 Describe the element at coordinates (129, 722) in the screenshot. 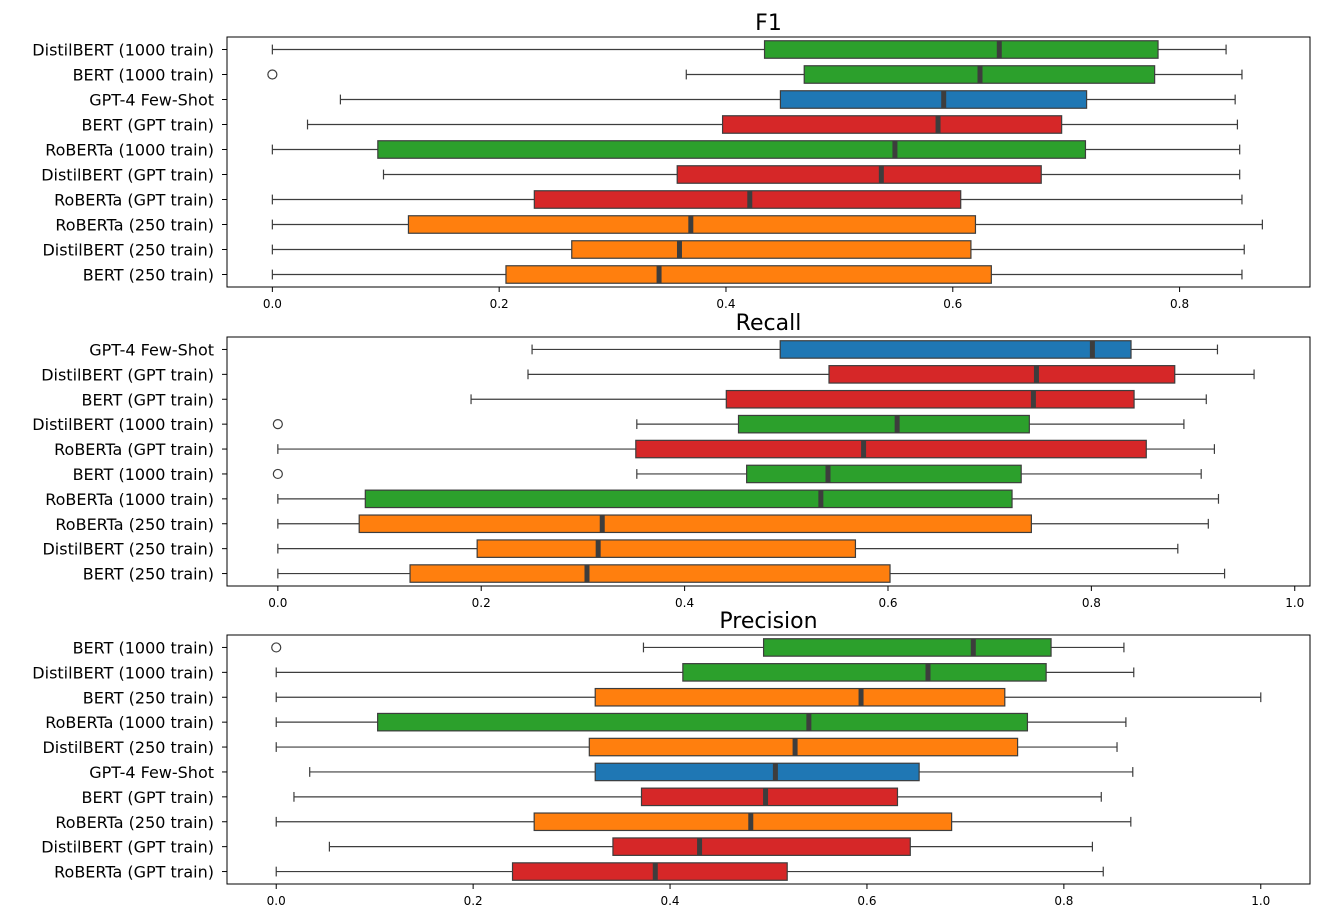

I see `panel-precision-category-label: RoBERTa (1000 train)` at that location.